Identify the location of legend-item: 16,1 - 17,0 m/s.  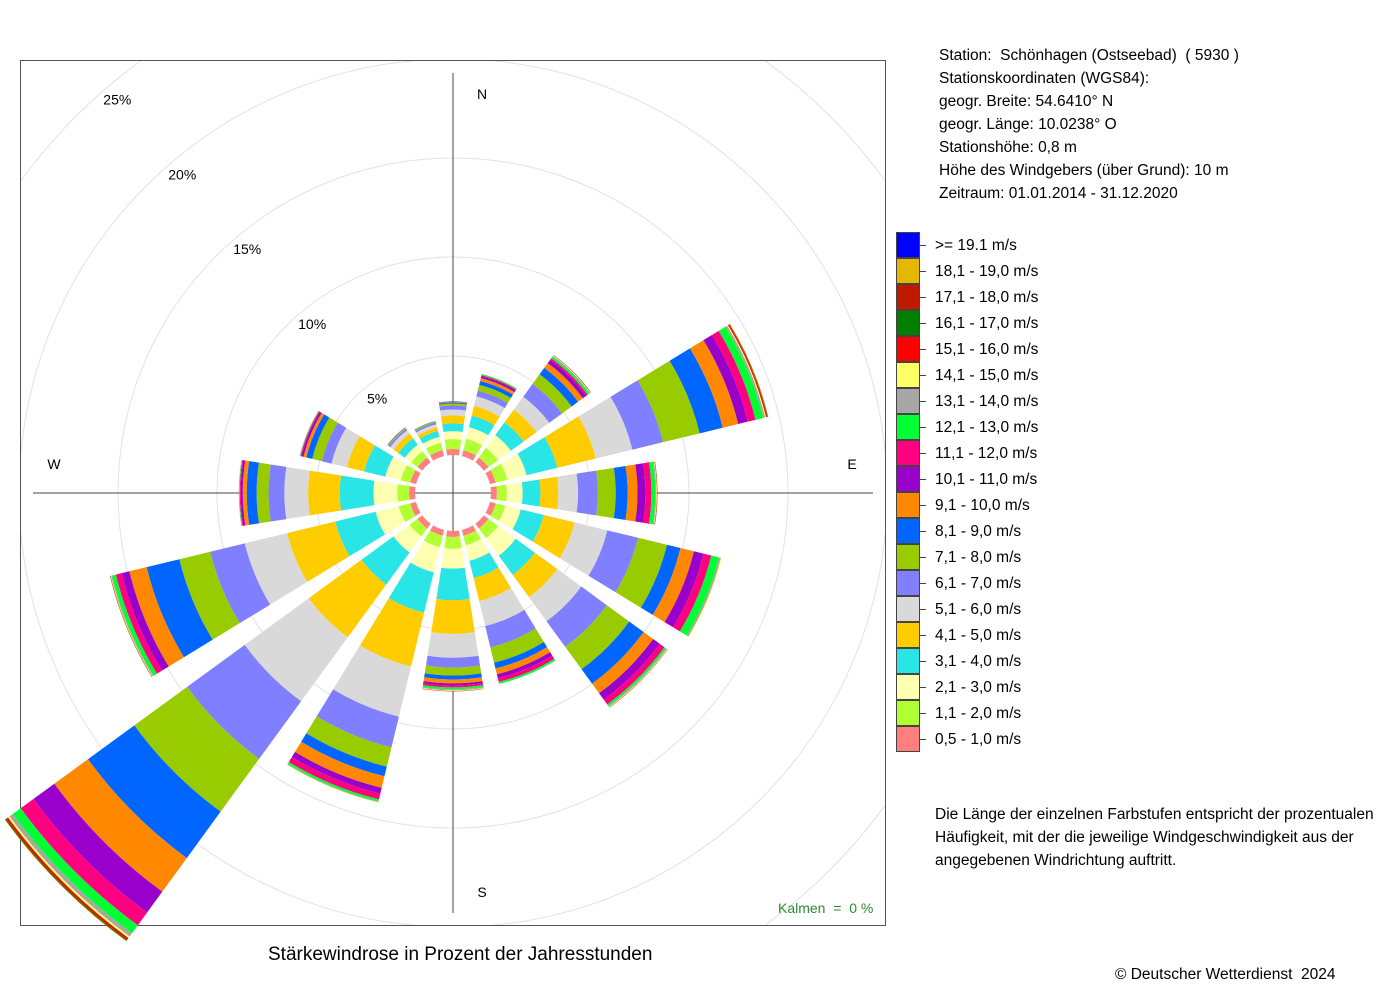
(1006, 323).